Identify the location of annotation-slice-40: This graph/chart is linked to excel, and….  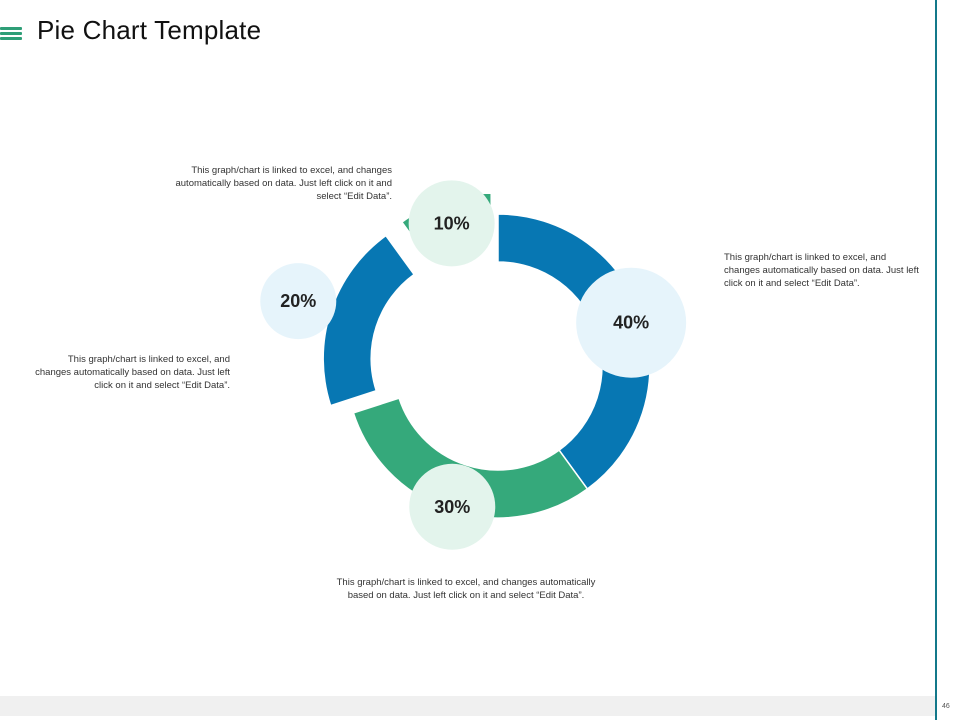
(821, 270).